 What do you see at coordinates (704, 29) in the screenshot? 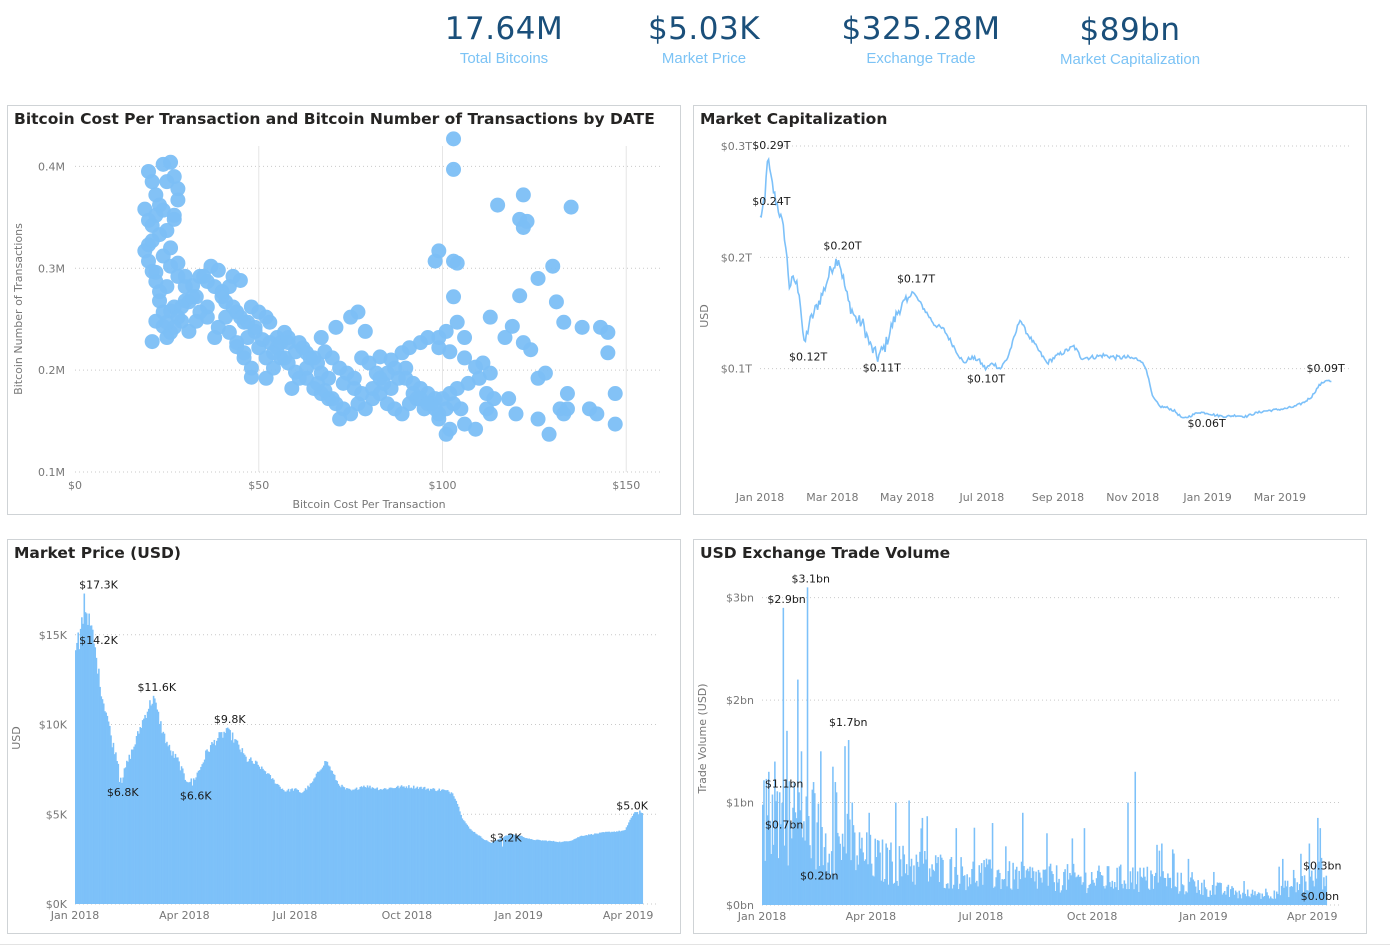
I see `kpi-value: $5.03K` at bounding box center [704, 29].